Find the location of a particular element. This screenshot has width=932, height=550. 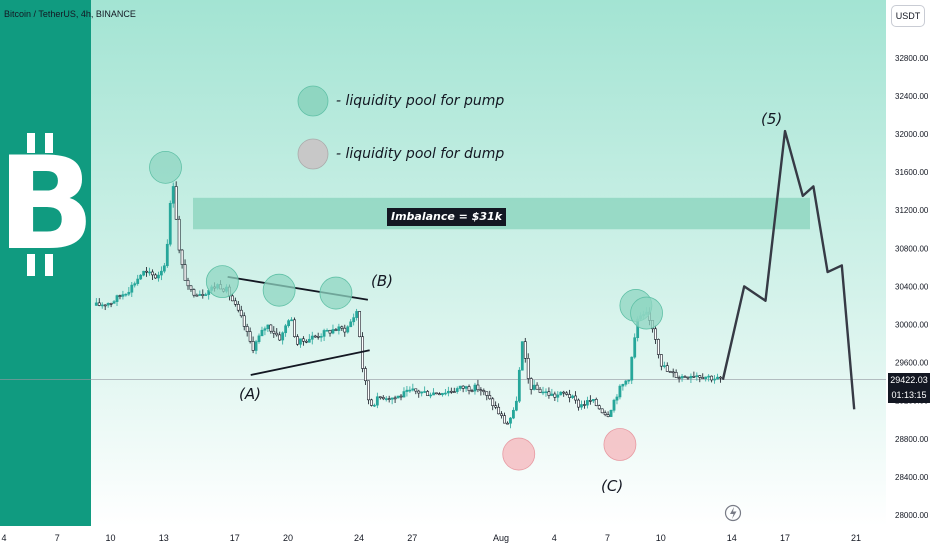

time-axis is located at coordinates (466, 538).